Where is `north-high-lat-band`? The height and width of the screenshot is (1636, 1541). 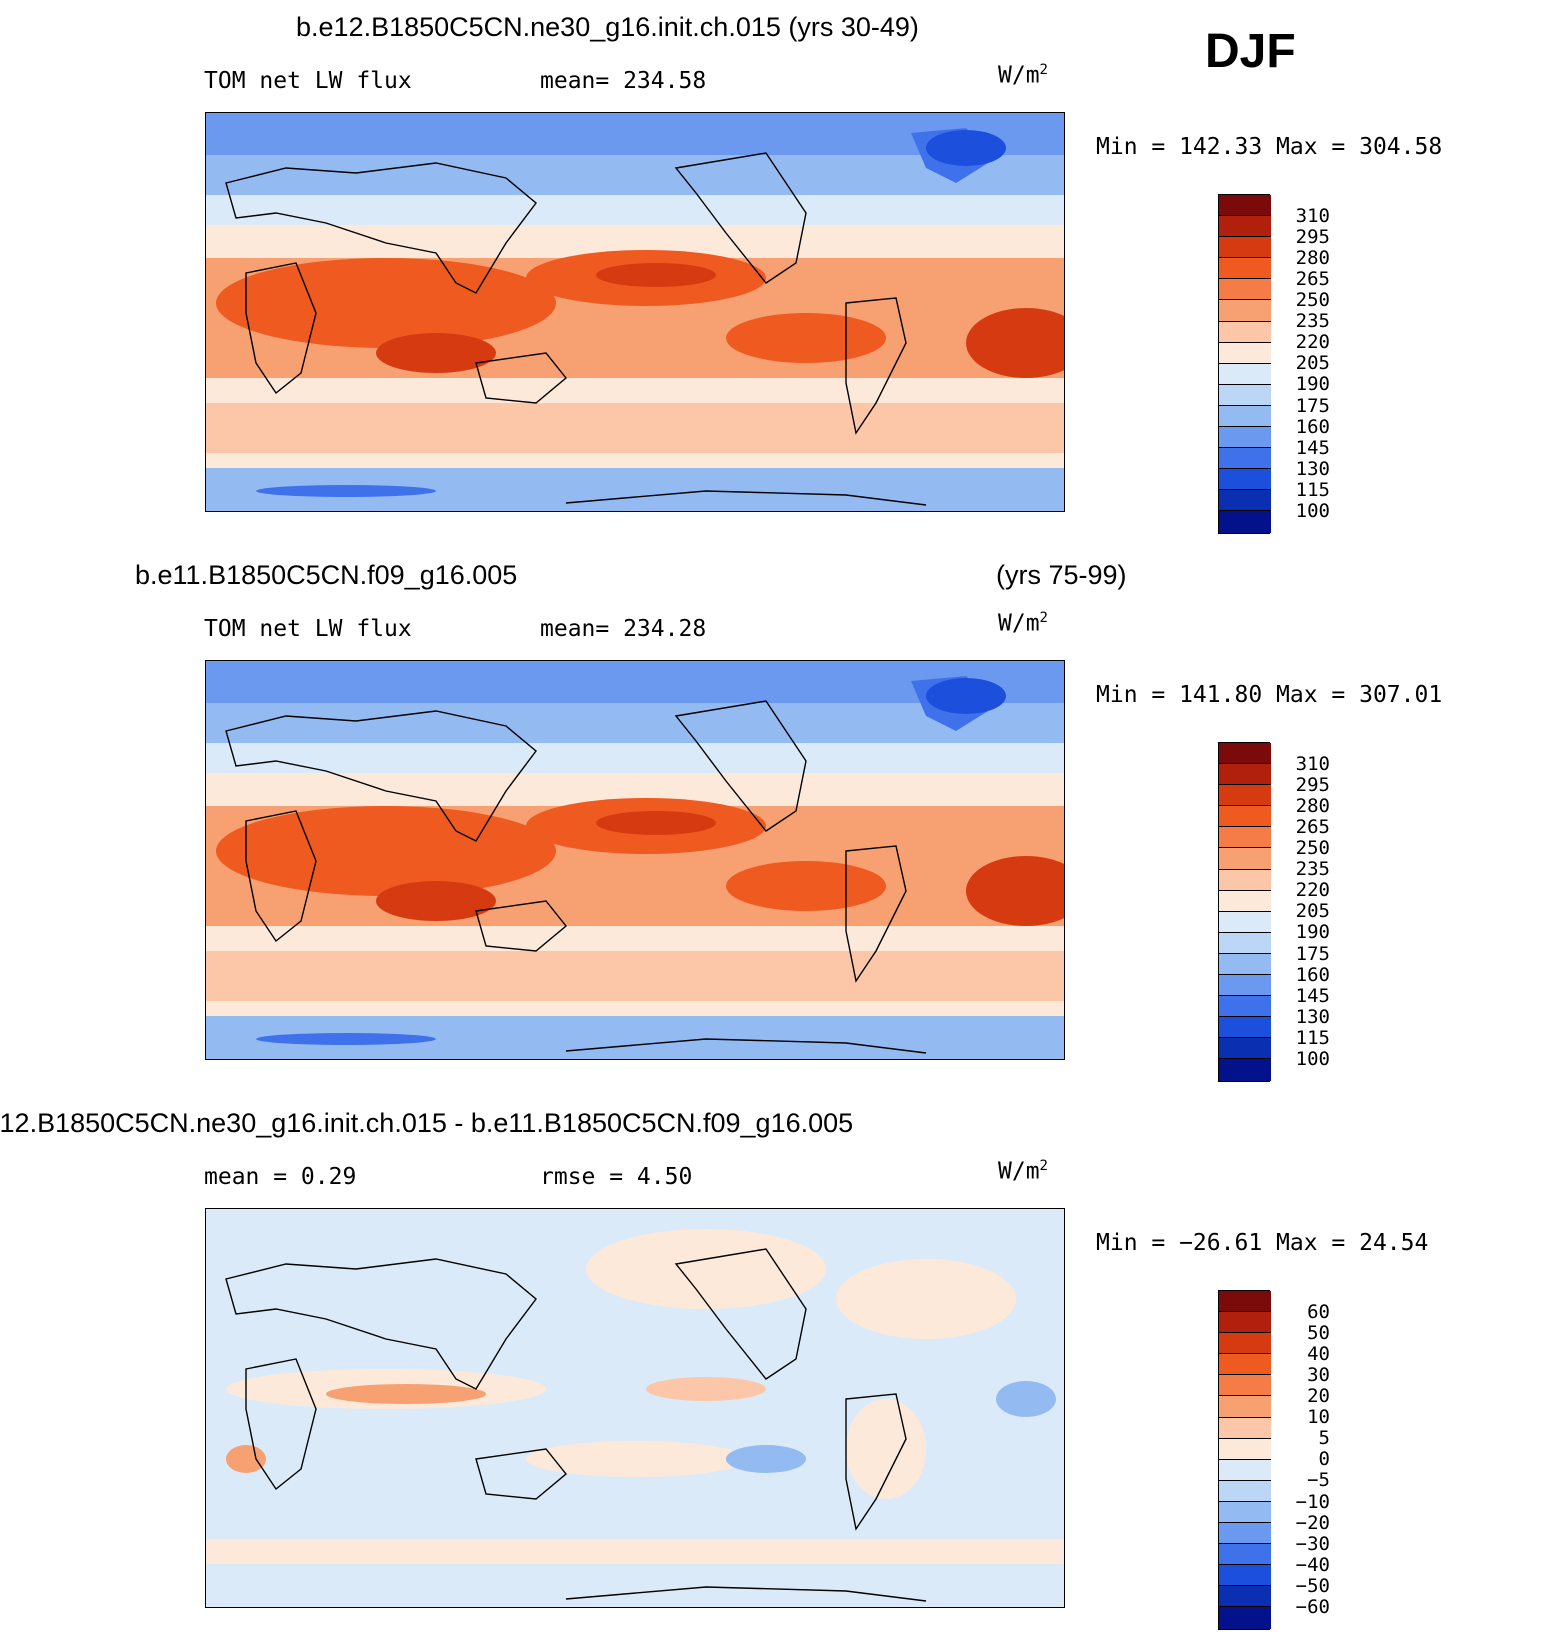
north-high-lat-band is located at coordinates (635, 175).